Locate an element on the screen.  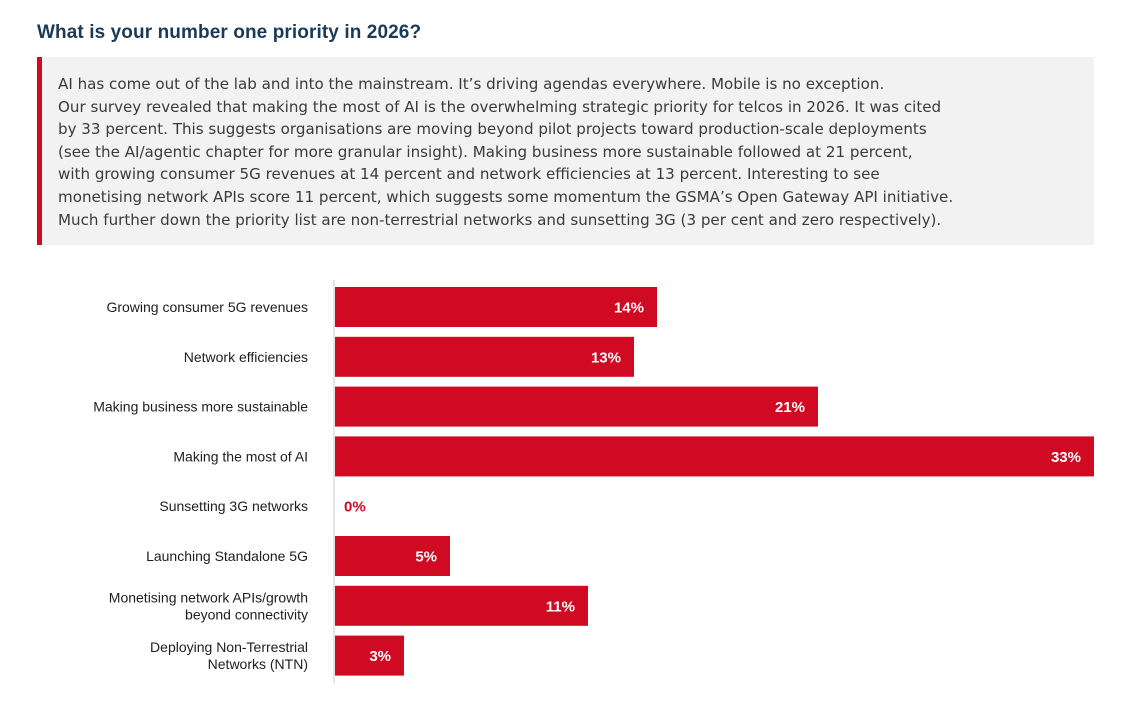
value-label: 21% is located at coordinates (790, 407).